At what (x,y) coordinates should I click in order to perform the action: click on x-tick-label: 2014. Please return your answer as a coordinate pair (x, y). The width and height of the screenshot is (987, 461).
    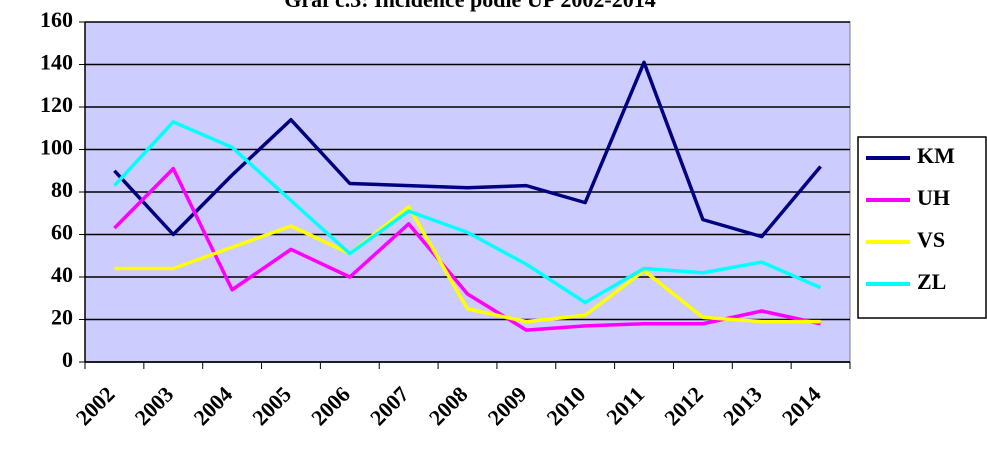
    Looking at the image, I should click on (801, 405).